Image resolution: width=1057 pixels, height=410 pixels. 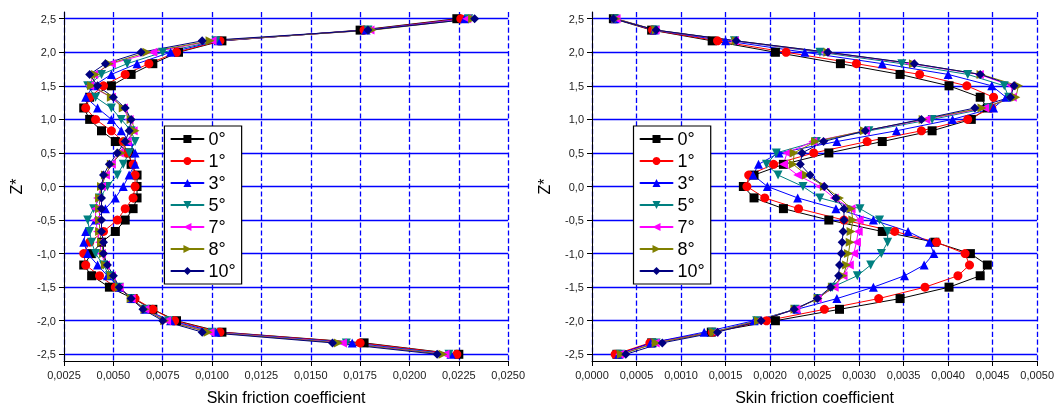 What do you see at coordinates (725, 374) in the screenshot?
I see `x-tick-label: 0,0015` at bounding box center [725, 374].